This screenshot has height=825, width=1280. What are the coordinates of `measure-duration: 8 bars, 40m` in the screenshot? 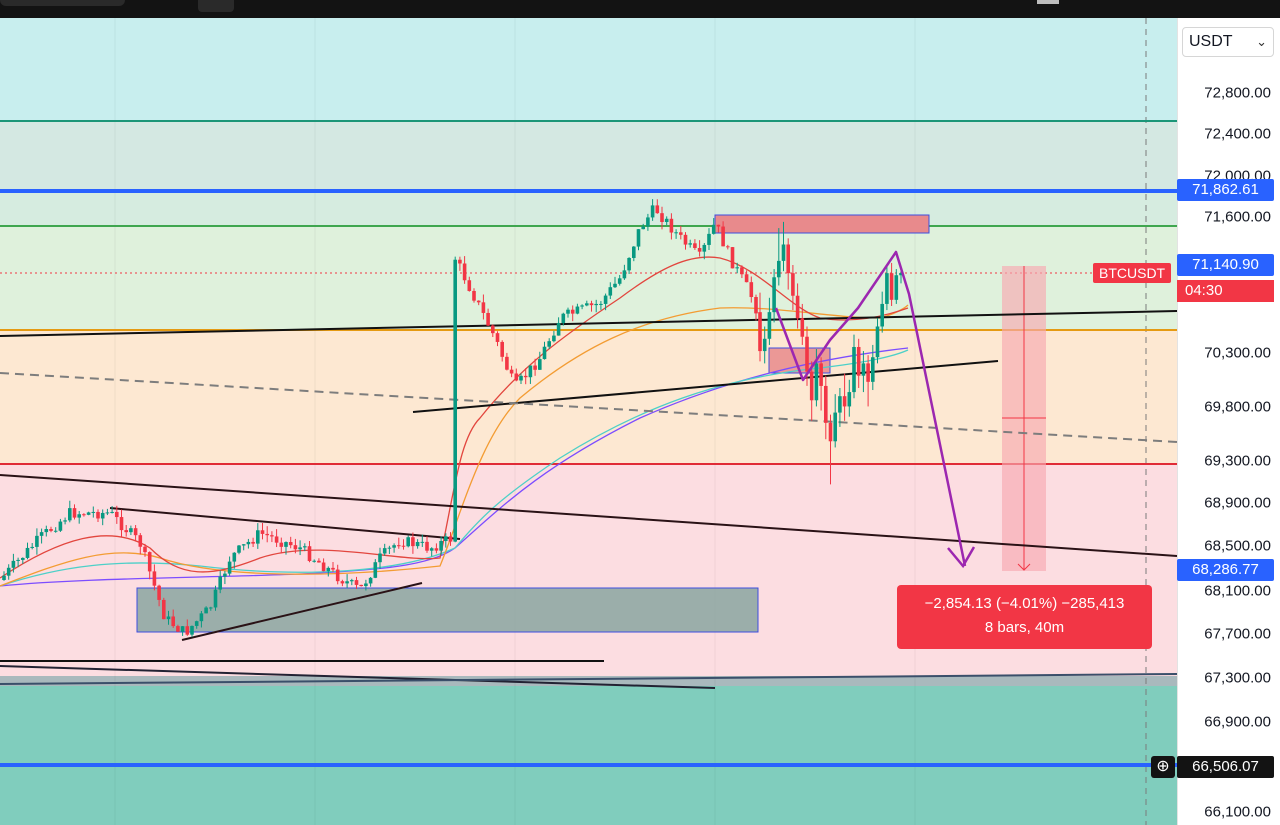 It's located at (1024, 627).